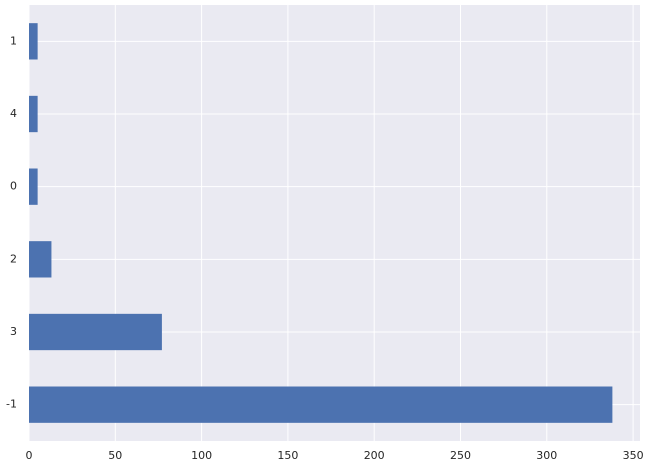 The height and width of the screenshot is (468, 650). What do you see at coordinates (460, 455) in the screenshot?
I see `x-tick-label: 250` at bounding box center [460, 455].